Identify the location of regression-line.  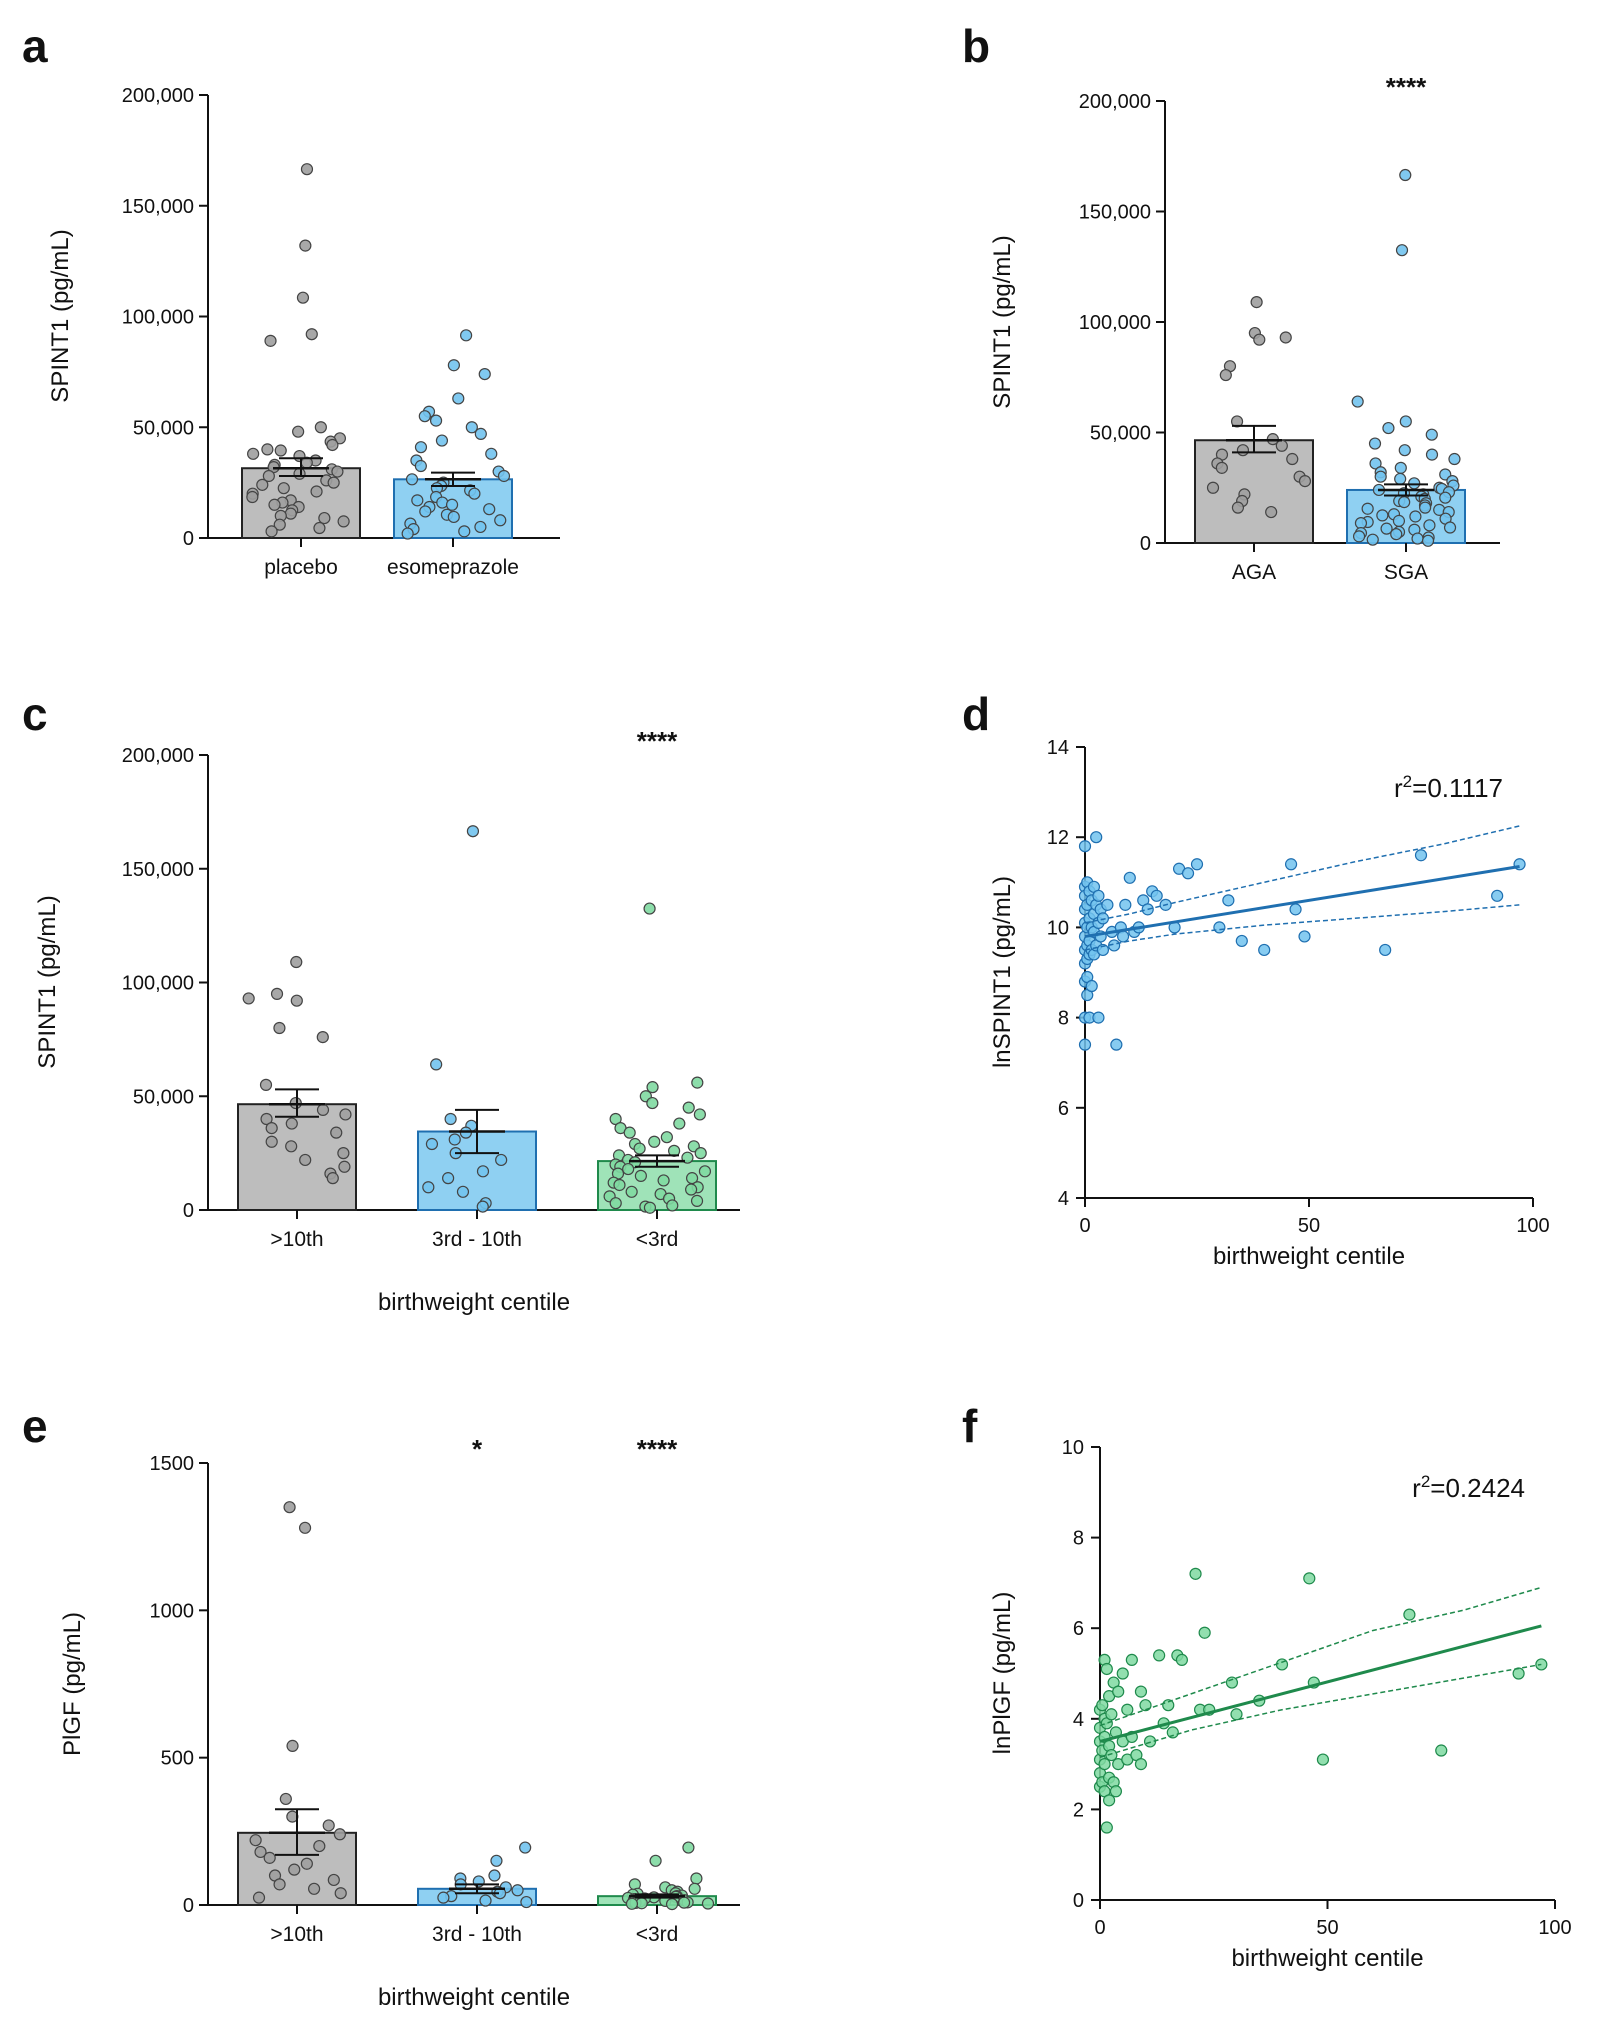
(1320, 1683).